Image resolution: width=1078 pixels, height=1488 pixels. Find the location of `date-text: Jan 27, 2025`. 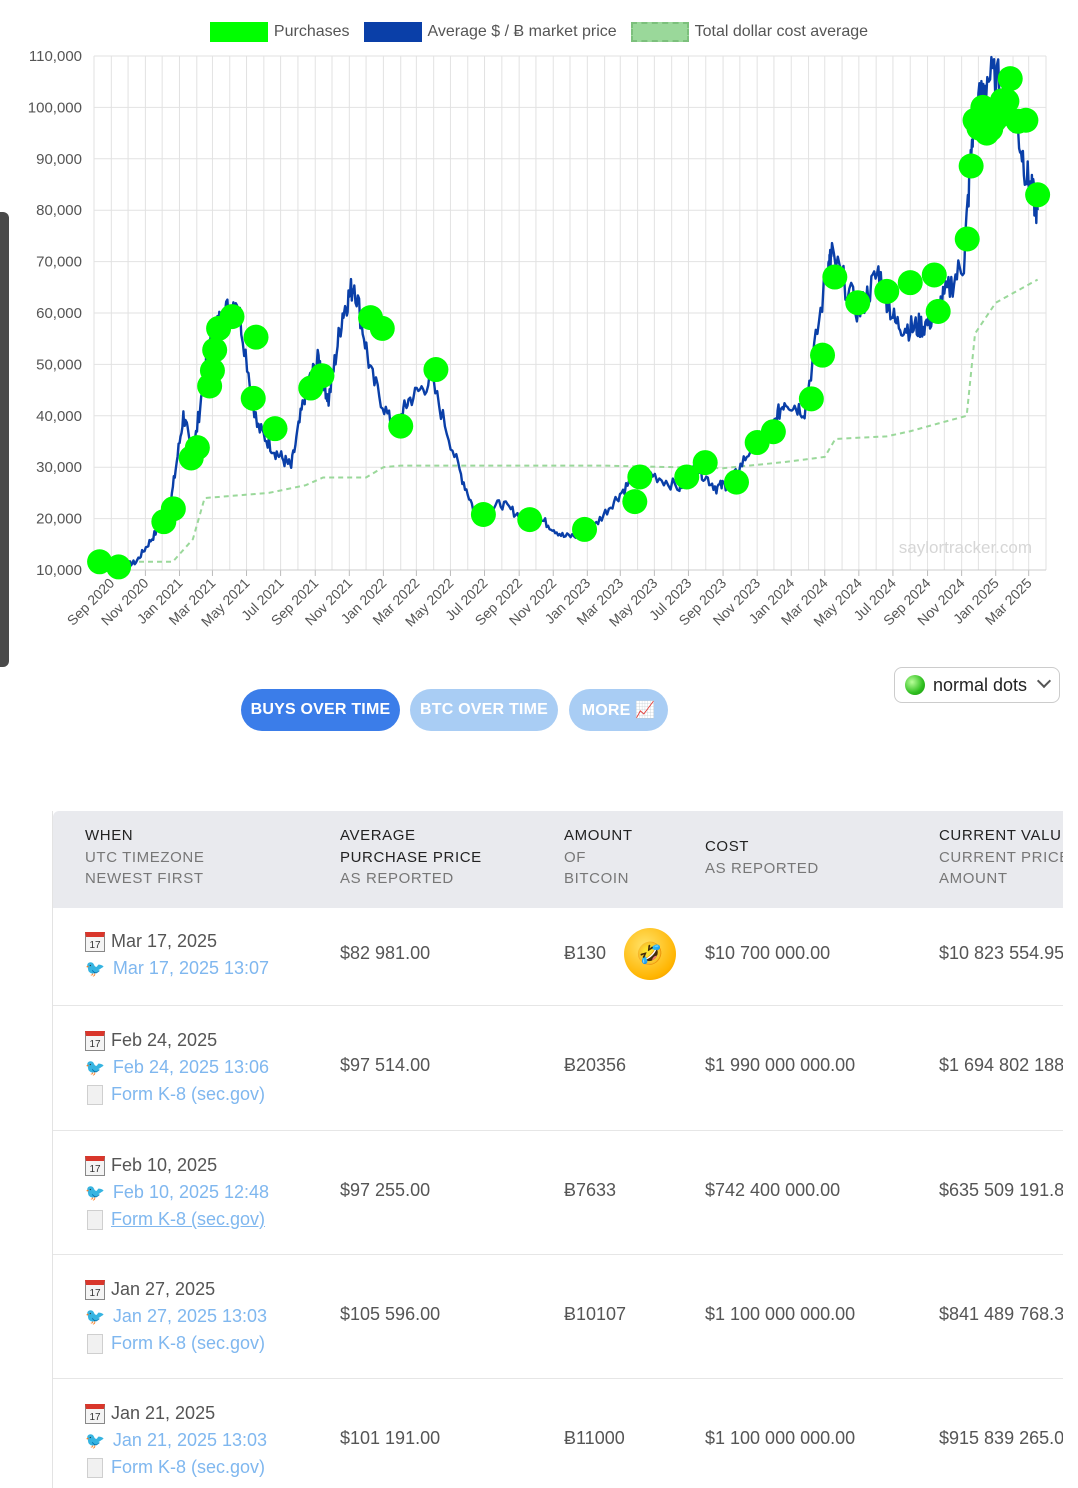

date-text: Jan 27, 2025 is located at coordinates (163, 1289).